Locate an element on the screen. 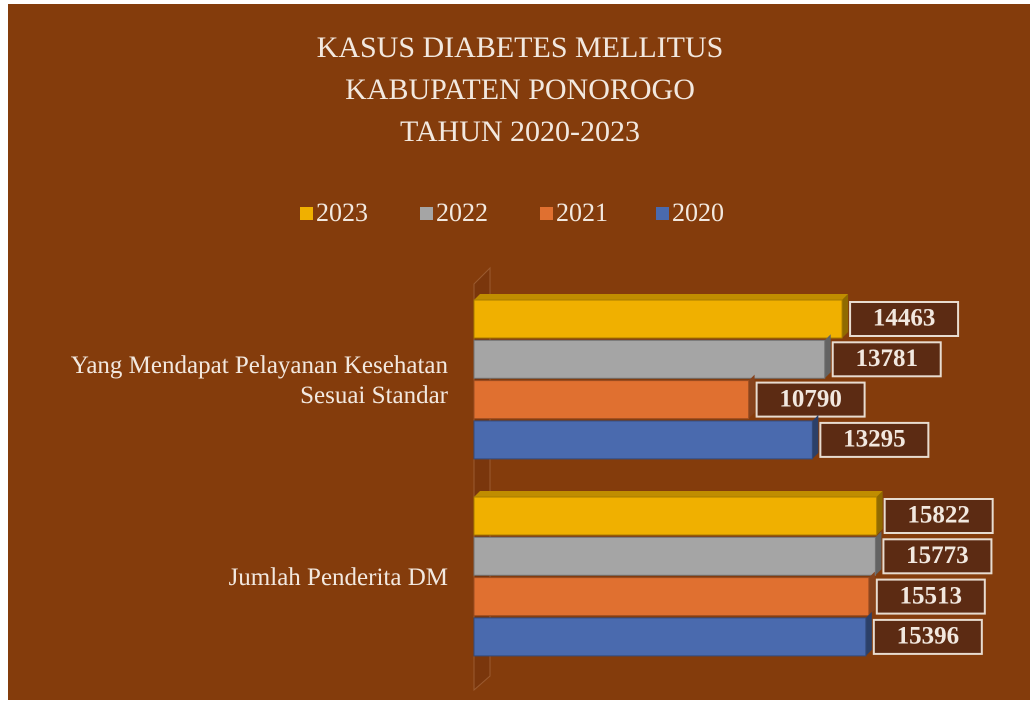 The height and width of the screenshot is (706, 1036). legend-label: 2021 is located at coordinates (582, 212).